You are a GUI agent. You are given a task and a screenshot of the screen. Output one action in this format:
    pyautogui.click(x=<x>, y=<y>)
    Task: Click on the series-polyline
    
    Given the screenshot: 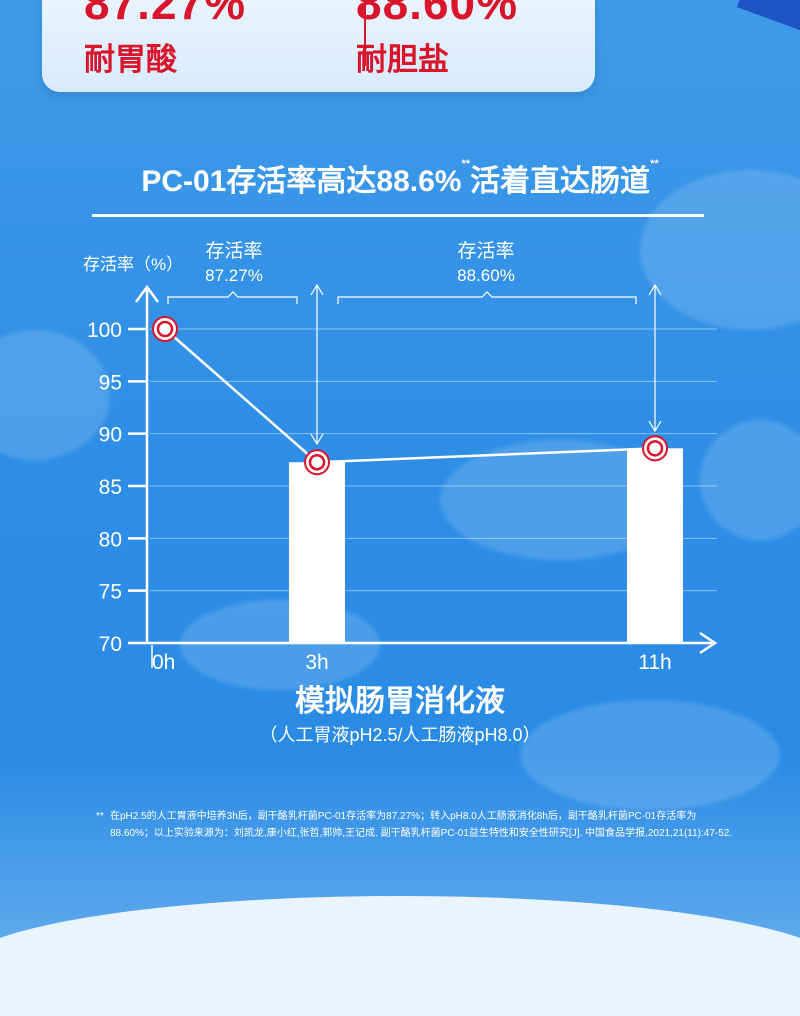 What is the action you would take?
    pyautogui.click(x=410, y=396)
    